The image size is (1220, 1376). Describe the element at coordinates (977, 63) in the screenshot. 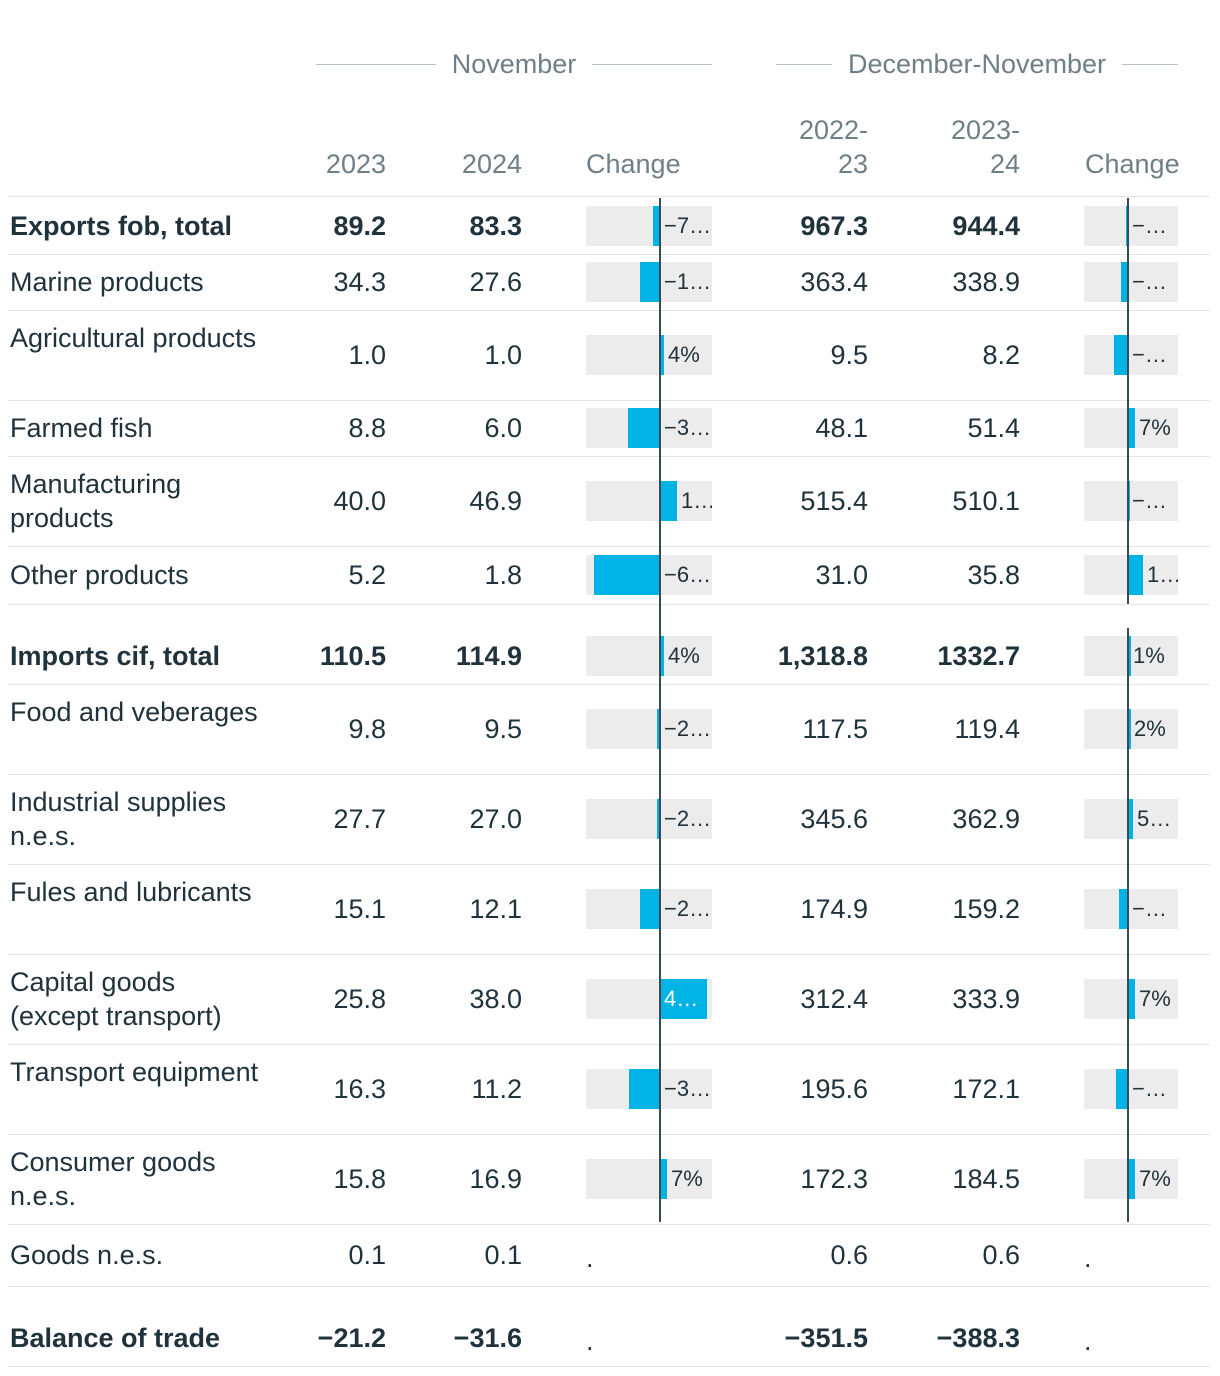

I see `group-label-dec-nov: December-November` at that location.